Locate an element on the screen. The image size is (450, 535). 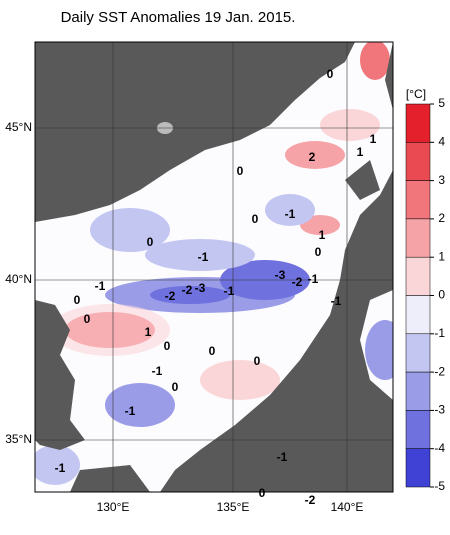
colorbar-tick-label: -5 is located at coordinates (439, 486).